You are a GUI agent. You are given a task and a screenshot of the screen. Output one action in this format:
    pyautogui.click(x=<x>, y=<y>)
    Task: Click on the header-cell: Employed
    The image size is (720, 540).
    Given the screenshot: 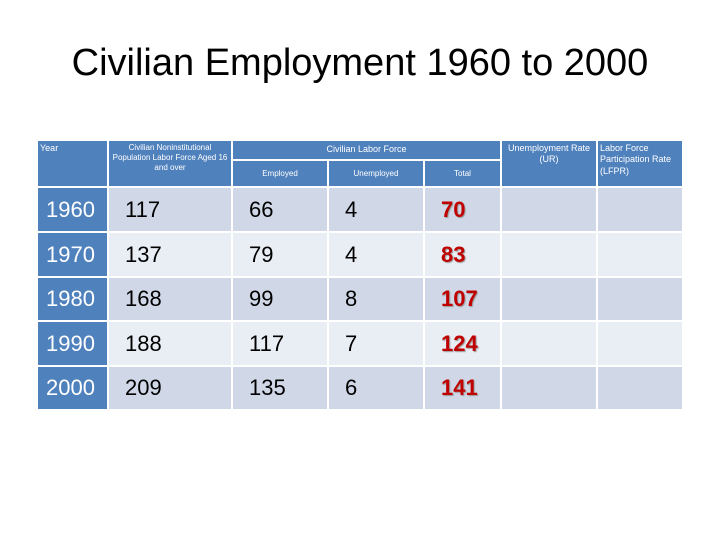 What is the action you would take?
    pyautogui.click(x=280, y=173)
    